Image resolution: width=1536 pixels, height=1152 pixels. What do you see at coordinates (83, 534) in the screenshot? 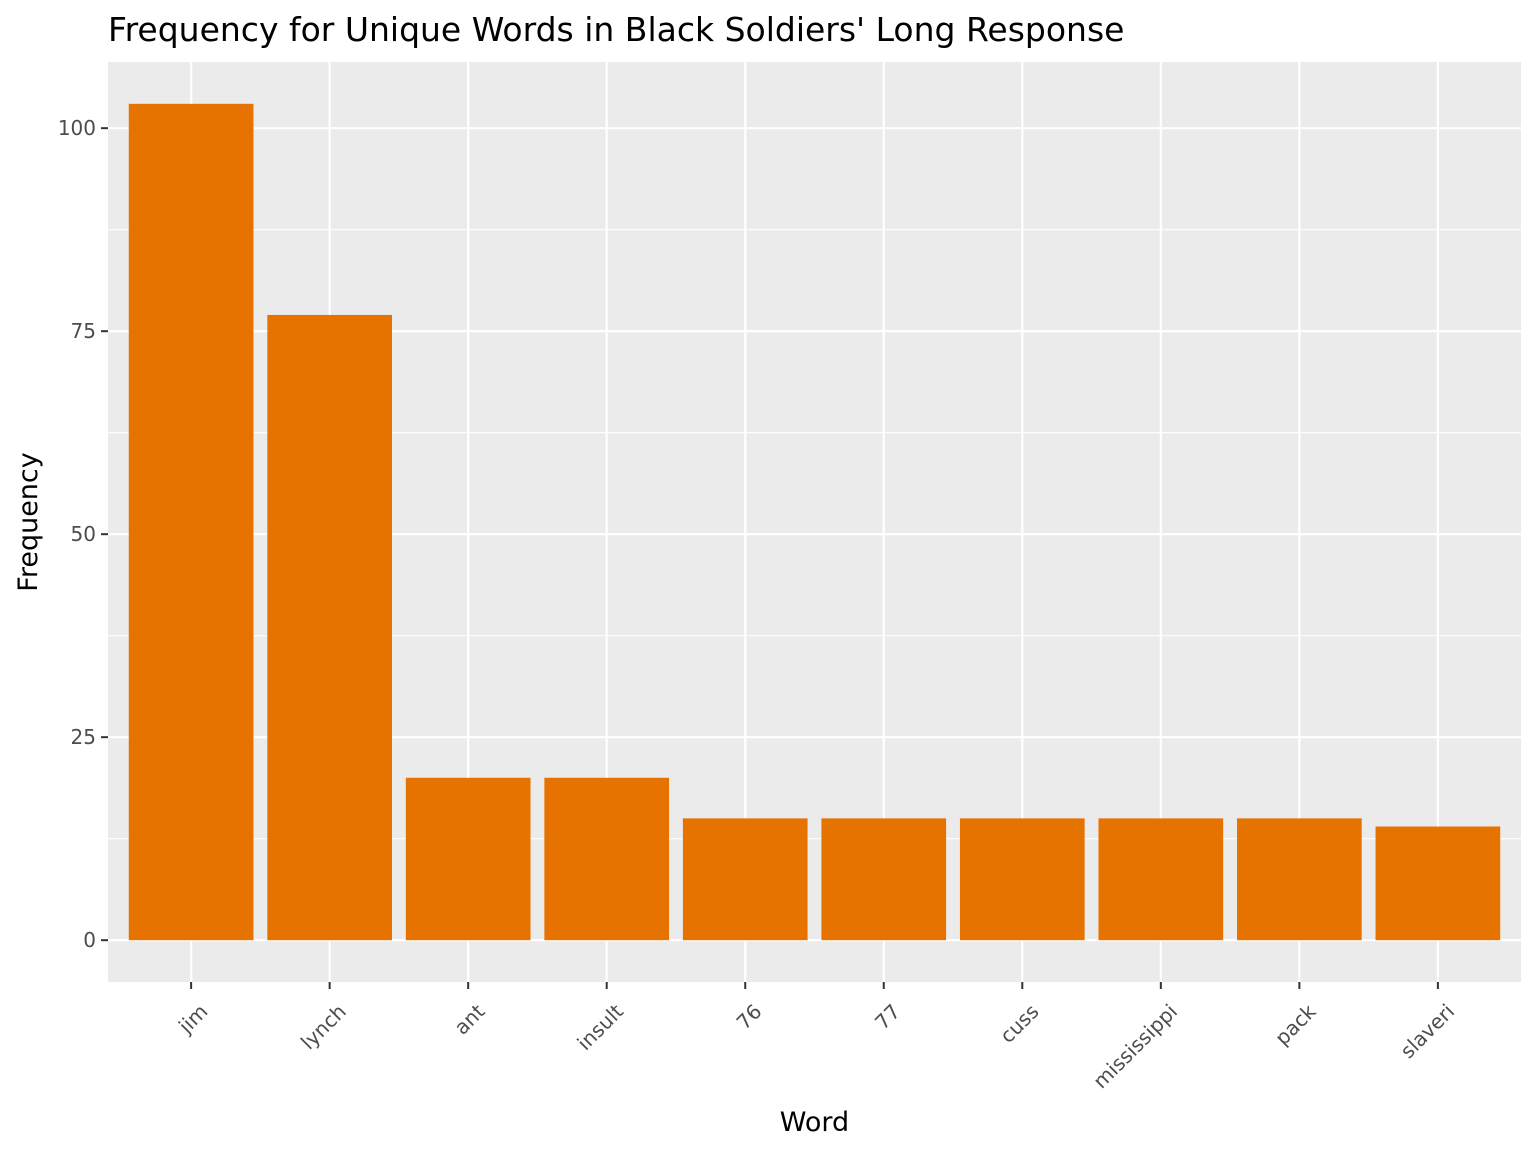
I see `y-tick-label: 50` at bounding box center [83, 534].